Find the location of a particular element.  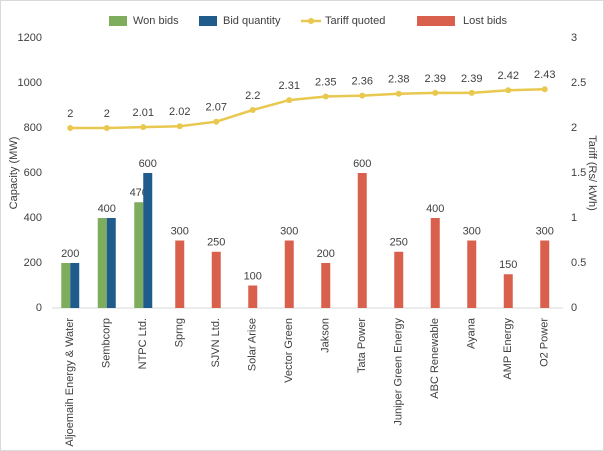

y2-tick-label: 0.5 is located at coordinates (578, 263).